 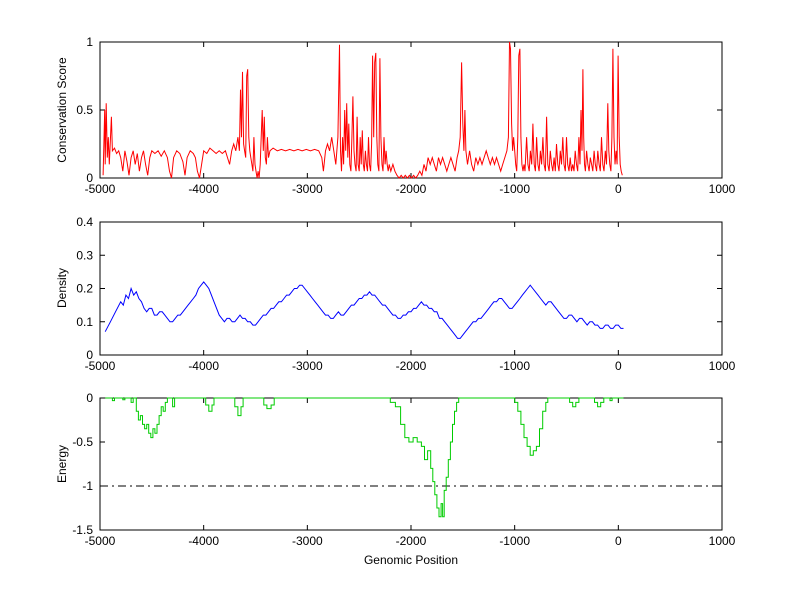 I want to click on series-energy, so click(x=364, y=457).